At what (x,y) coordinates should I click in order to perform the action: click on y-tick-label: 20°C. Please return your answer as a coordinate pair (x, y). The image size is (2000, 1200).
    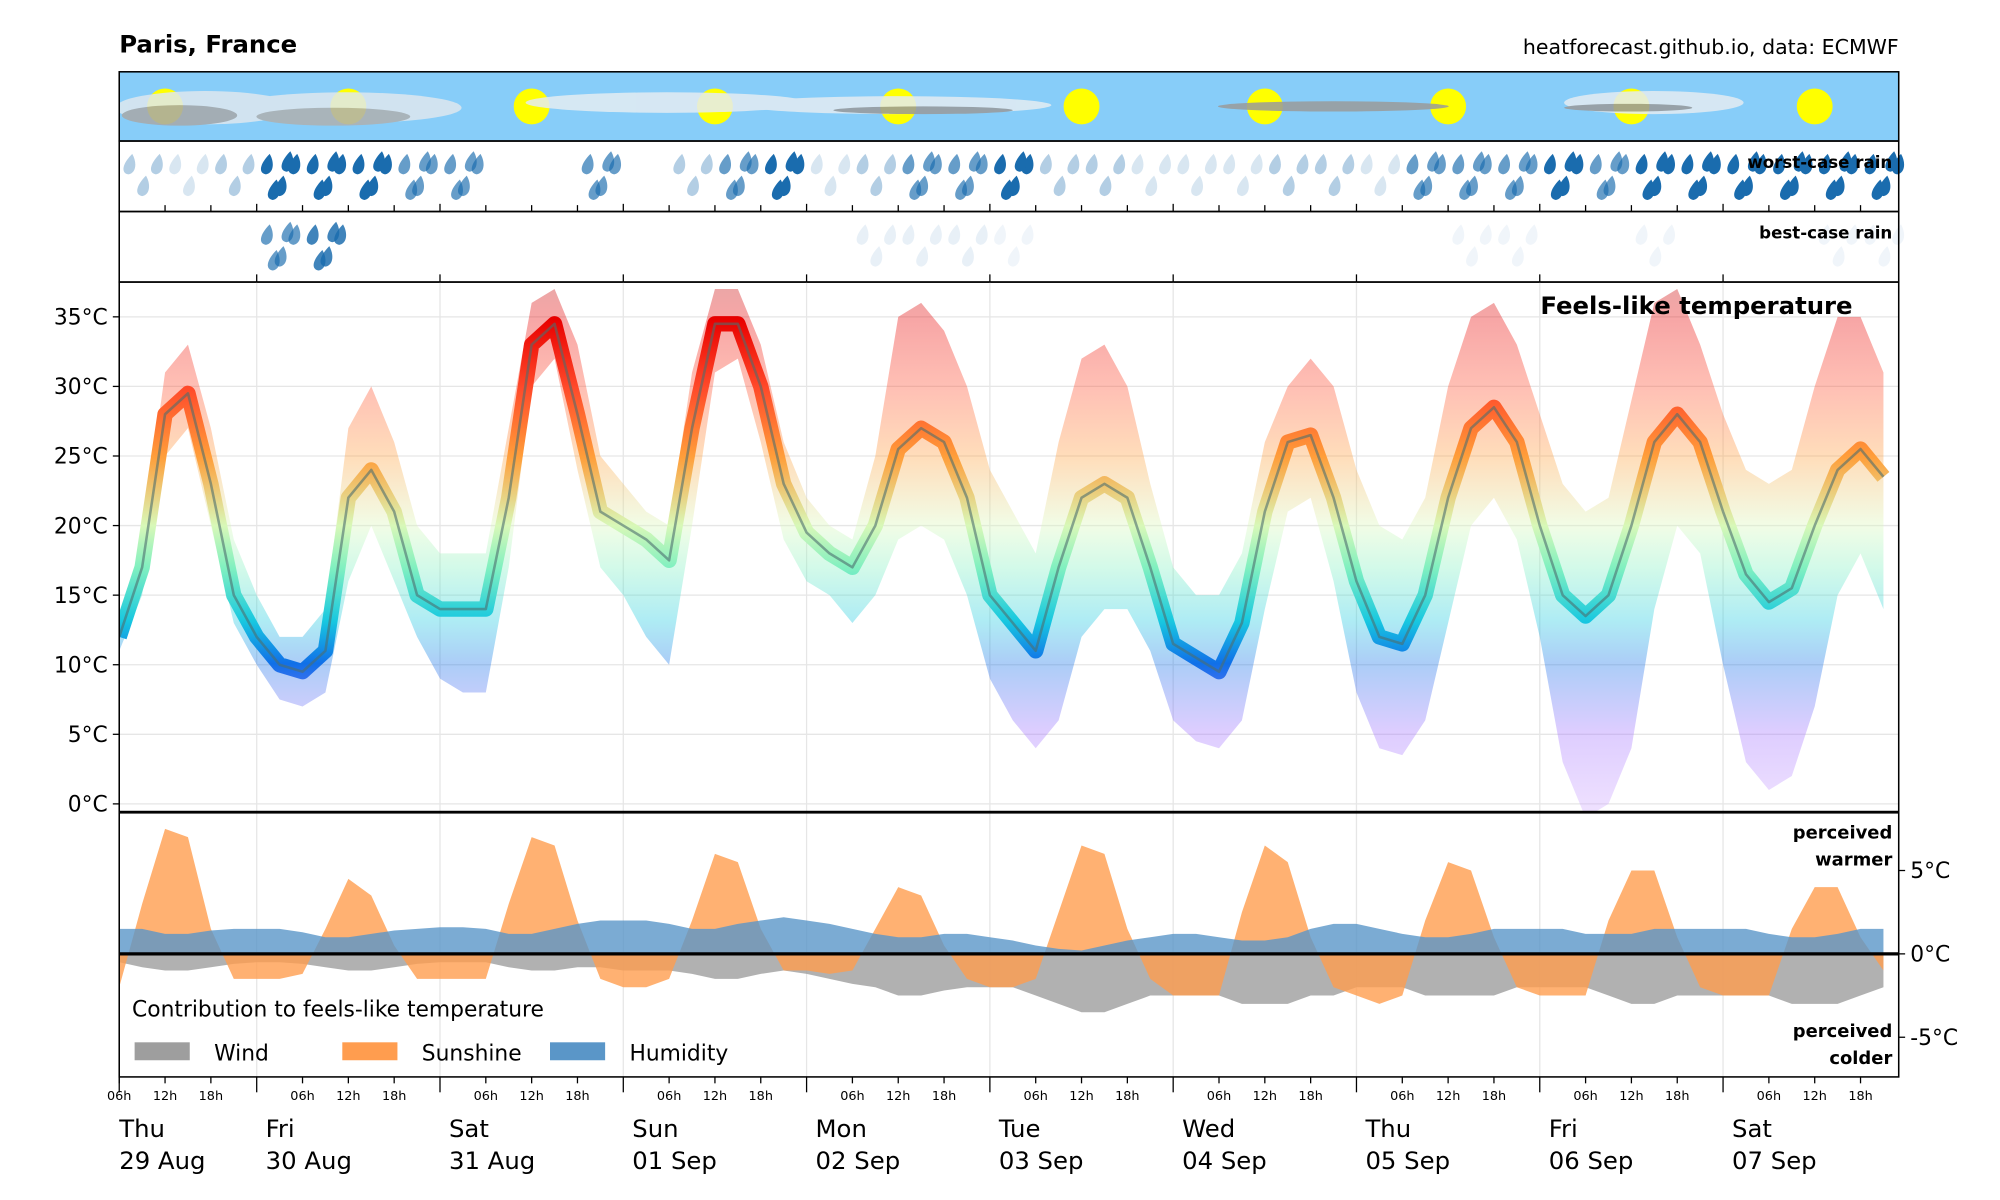
    Looking at the image, I should click on (81, 526).